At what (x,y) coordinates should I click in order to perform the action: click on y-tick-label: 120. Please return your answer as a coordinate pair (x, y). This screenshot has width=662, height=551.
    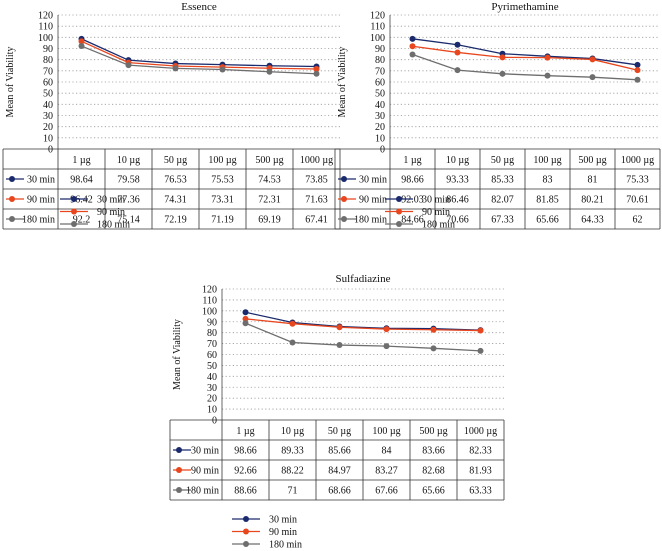
    Looking at the image, I should click on (209, 290).